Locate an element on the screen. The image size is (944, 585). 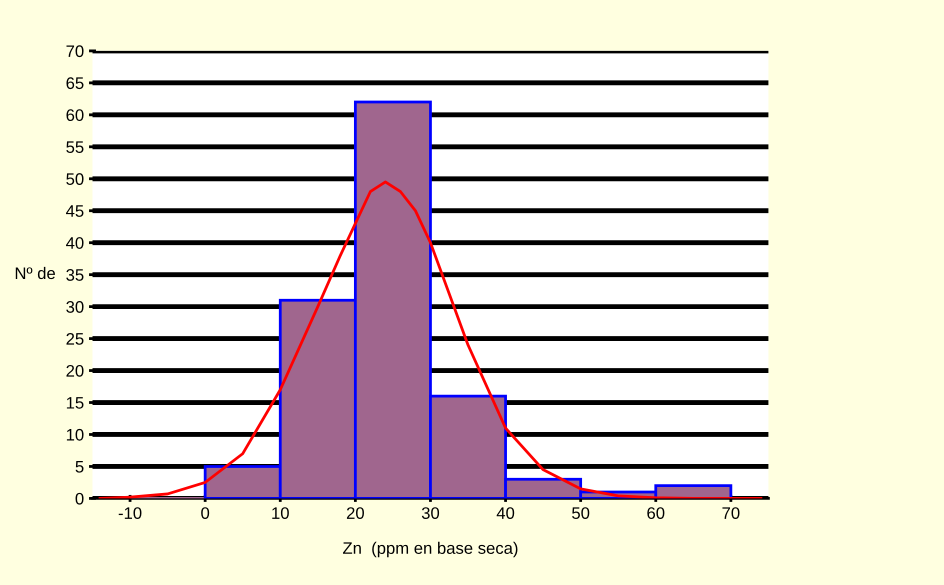
x-tick-label: 0 is located at coordinates (205, 513).